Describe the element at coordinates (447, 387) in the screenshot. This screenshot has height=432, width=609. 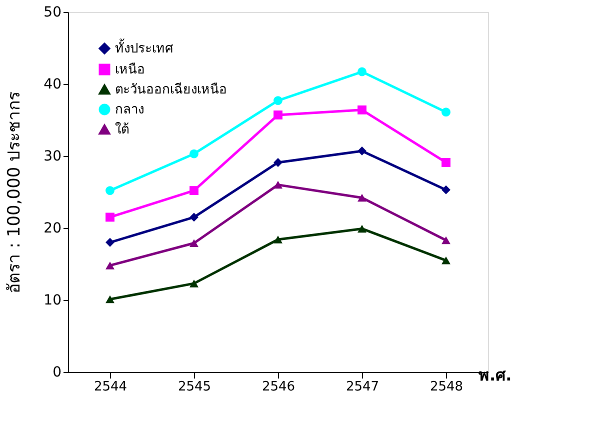
I see `x-tick-label: 2548` at that location.